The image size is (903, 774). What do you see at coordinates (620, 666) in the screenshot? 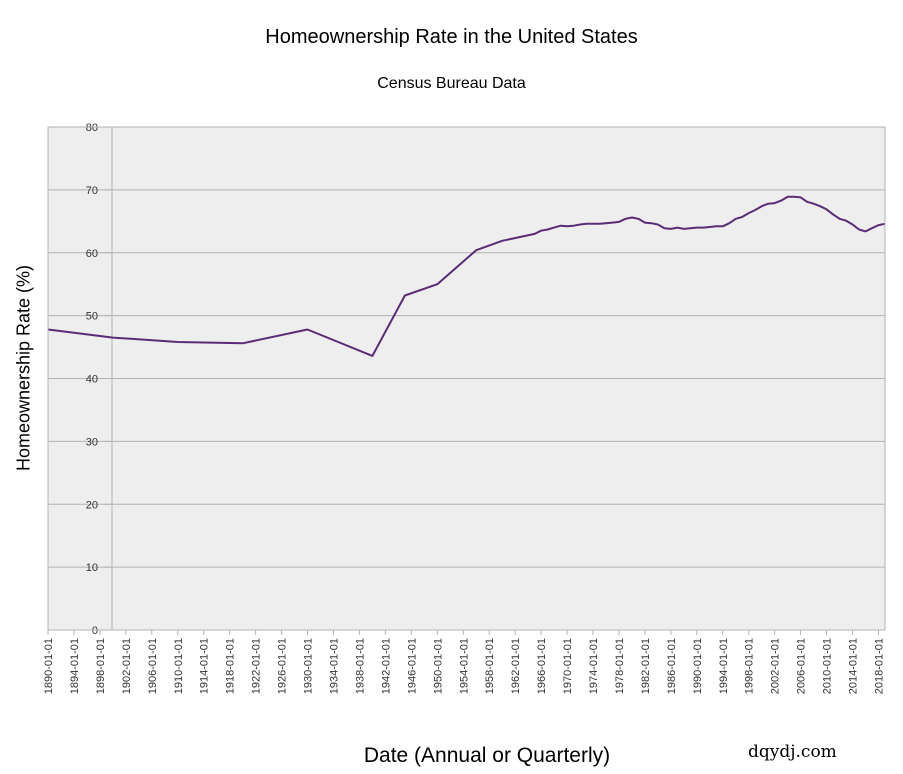
I see `x-tick-label: 1978-01-01` at bounding box center [620, 666].